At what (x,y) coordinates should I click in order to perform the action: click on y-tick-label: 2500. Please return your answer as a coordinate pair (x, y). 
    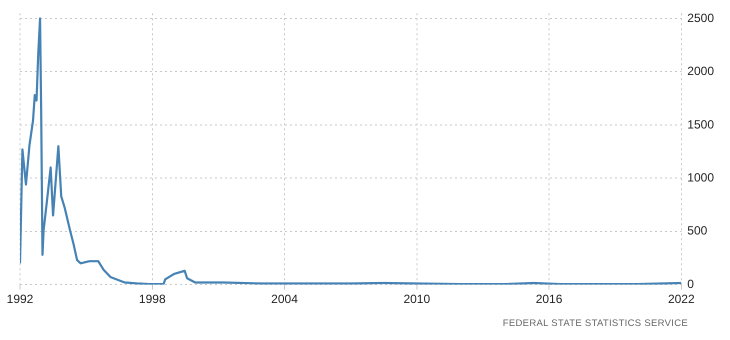
    Looking at the image, I should click on (700, 17).